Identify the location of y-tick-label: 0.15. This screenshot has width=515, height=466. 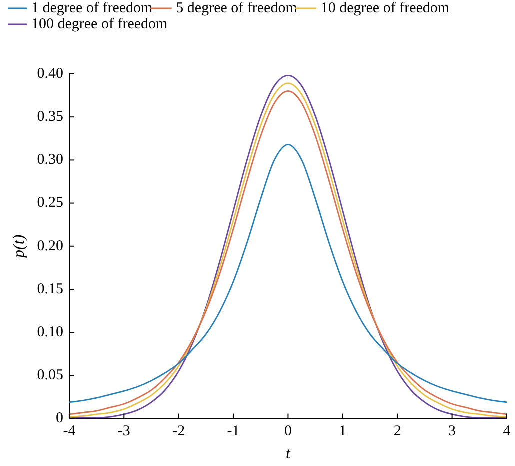
(50, 289).